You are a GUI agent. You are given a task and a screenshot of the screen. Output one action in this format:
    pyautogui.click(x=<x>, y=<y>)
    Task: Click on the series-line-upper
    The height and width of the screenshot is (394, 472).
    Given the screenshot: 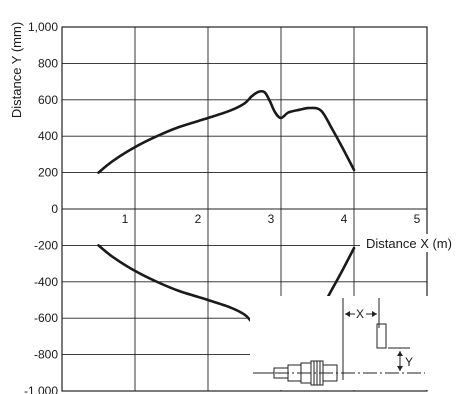 What is the action you would take?
    pyautogui.click(x=227, y=131)
    